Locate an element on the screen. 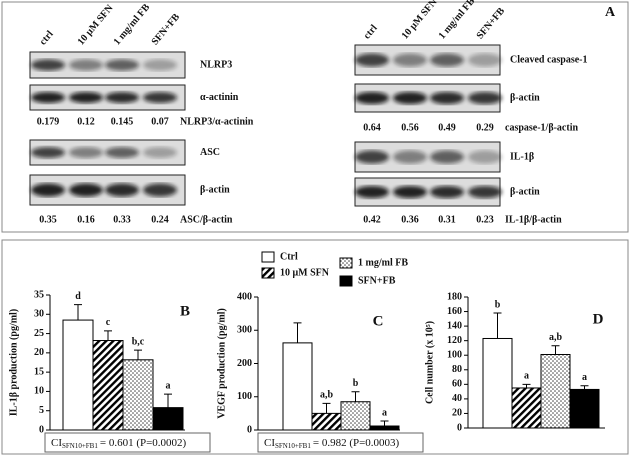  ci-part: CI is located at coordinates (269, 443).